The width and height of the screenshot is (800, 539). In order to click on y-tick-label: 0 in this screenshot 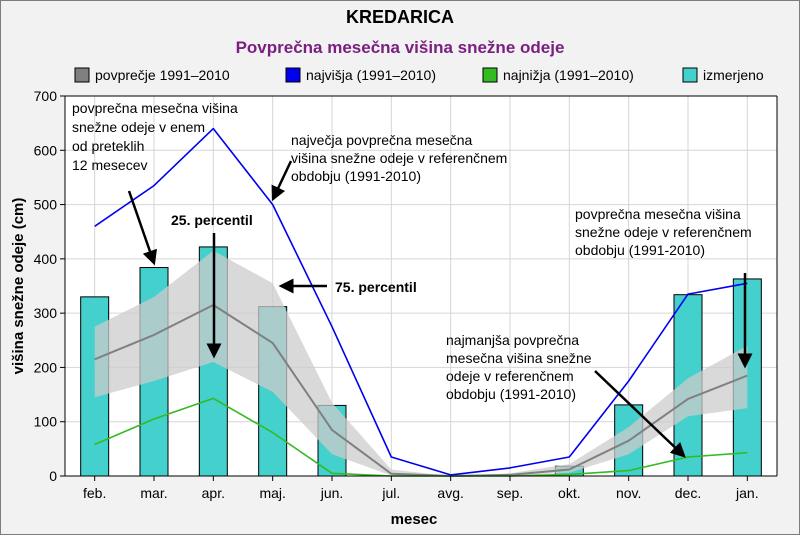, I will do `click(53, 476)`.